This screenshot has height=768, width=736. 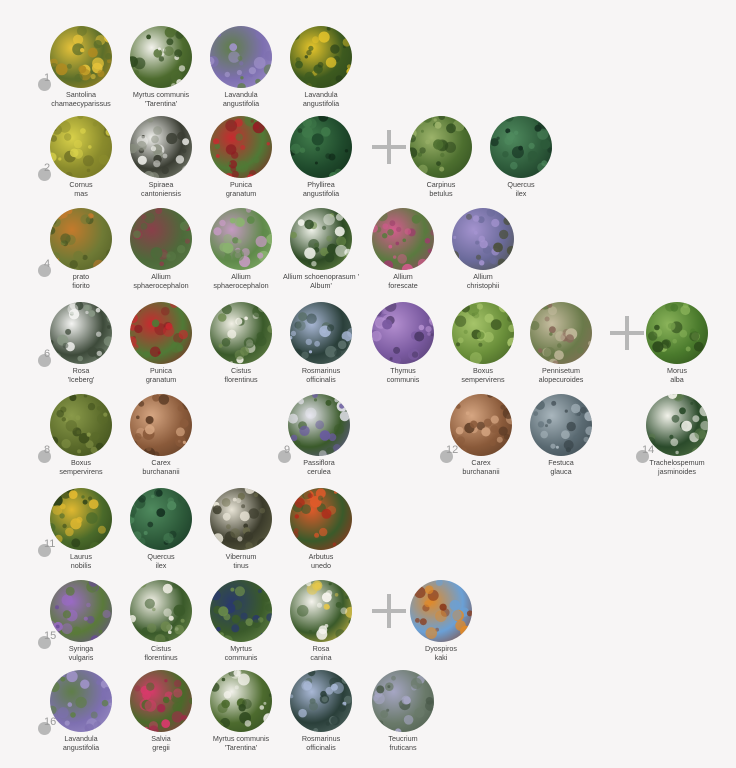 What do you see at coordinates (561, 333) in the screenshot?
I see `pennisetum-photo` at bounding box center [561, 333].